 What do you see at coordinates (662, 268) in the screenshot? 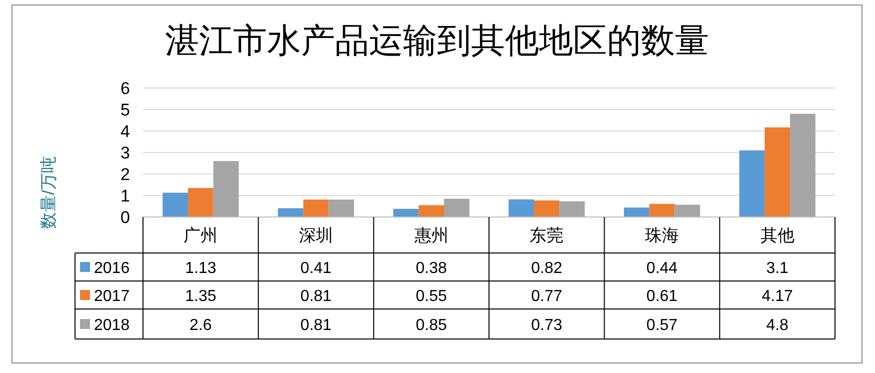
I see `data-label: 0.44` at bounding box center [662, 268].